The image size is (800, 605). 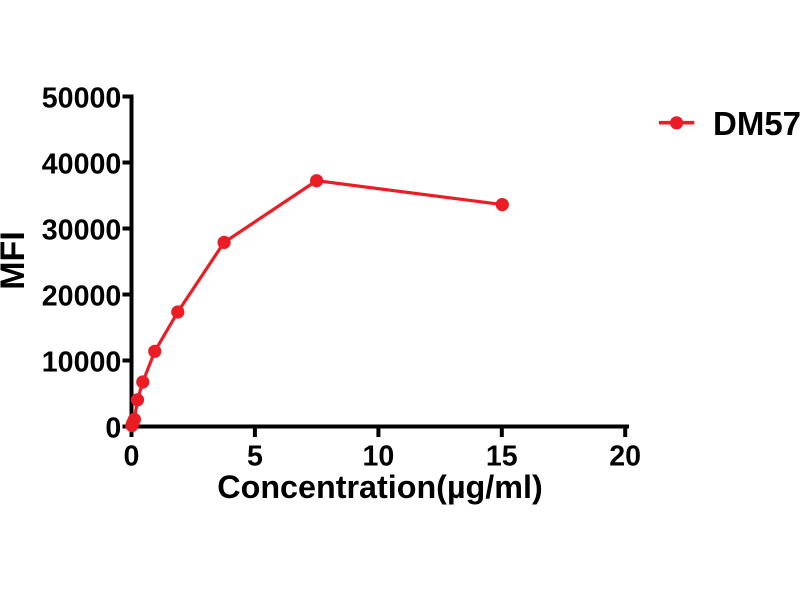 What do you see at coordinates (82, 296) in the screenshot?
I see `svg-text: 20000` at bounding box center [82, 296].